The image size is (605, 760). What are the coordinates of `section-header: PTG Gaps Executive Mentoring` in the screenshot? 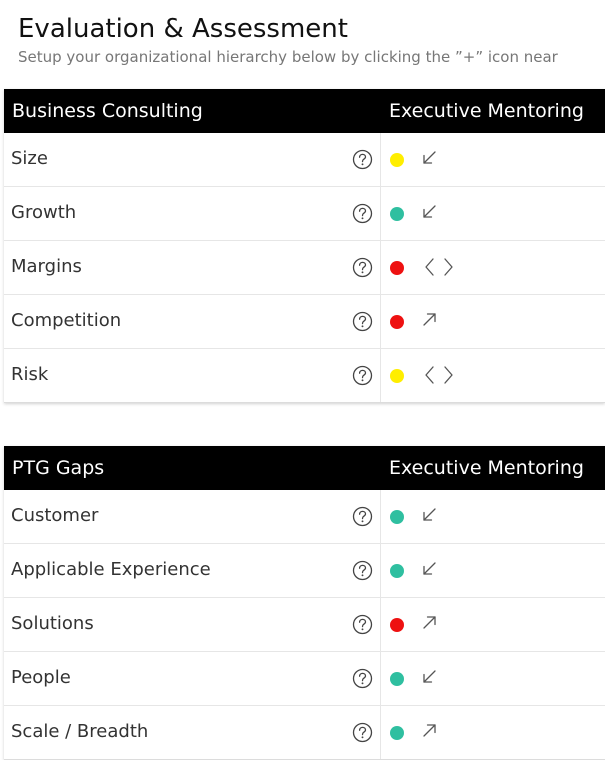 It's located at (304, 468).